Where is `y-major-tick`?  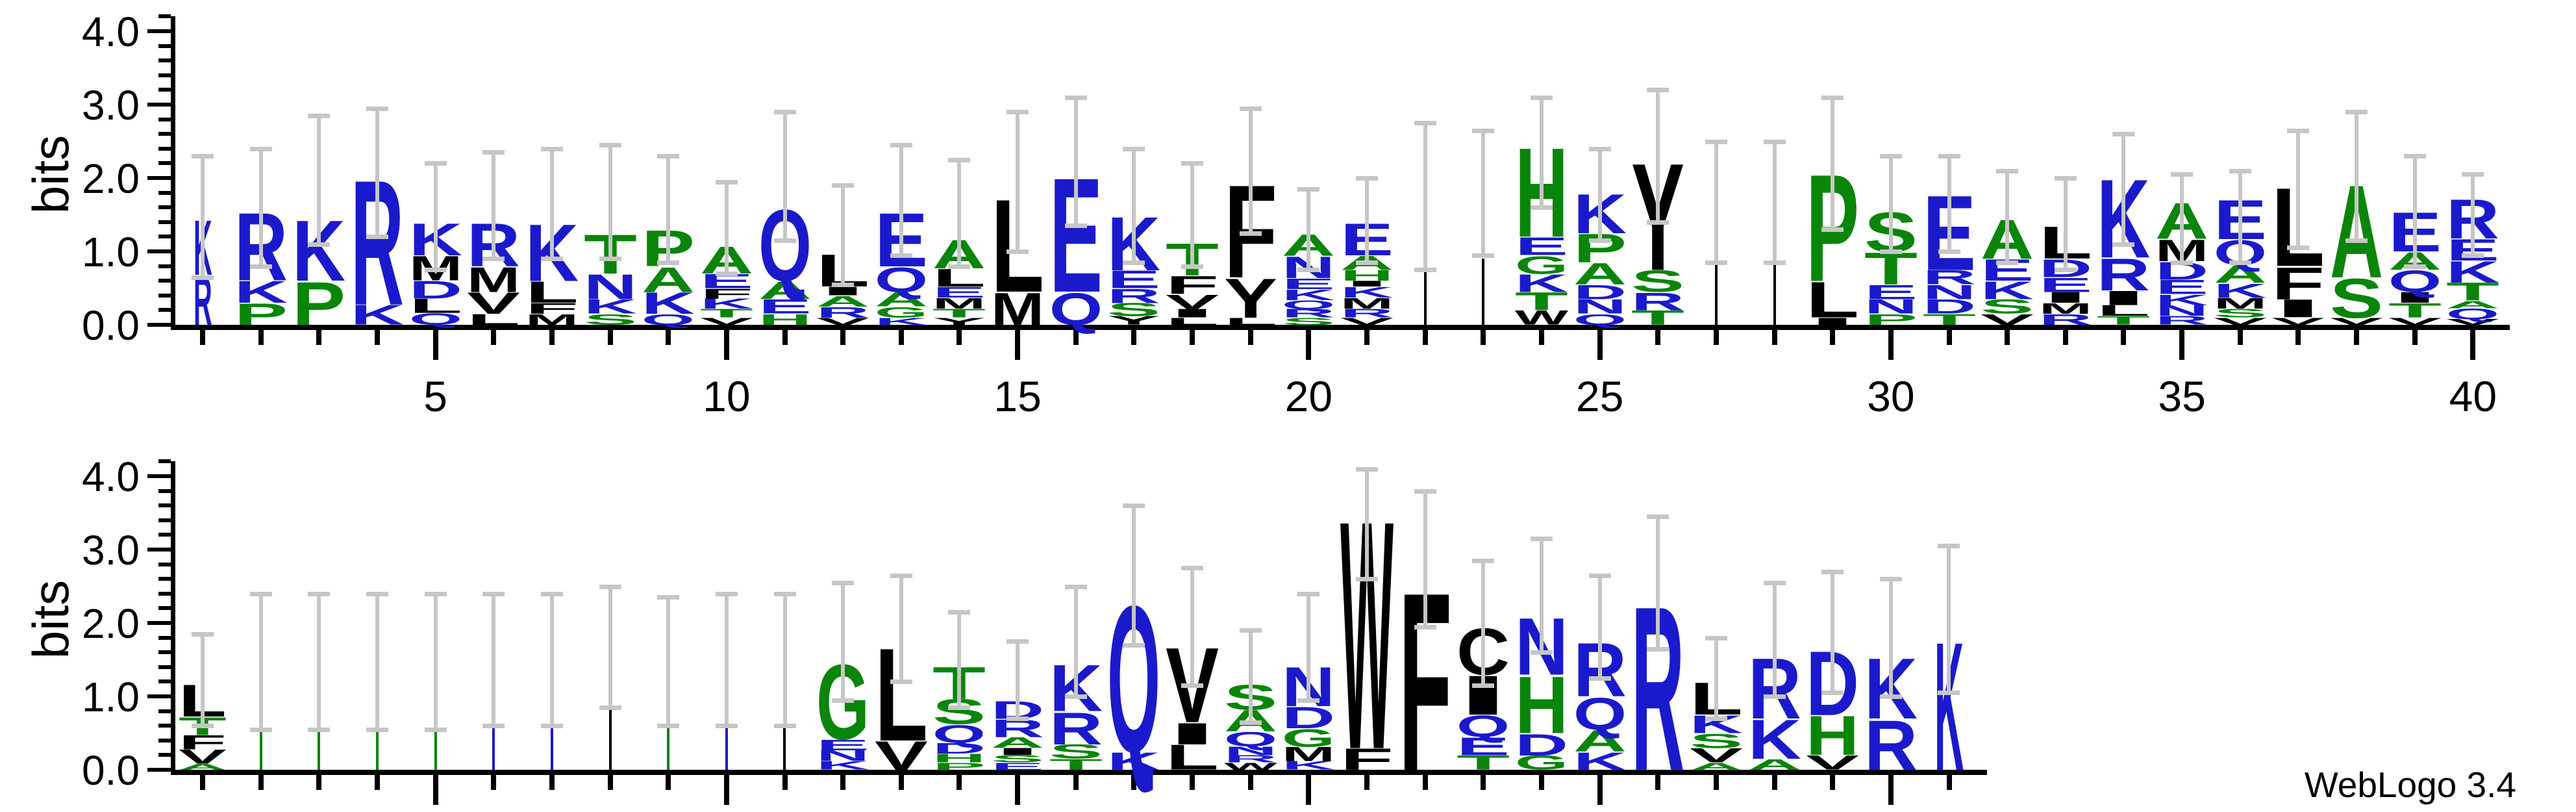
y-major-tick is located at coordinates (159, 31).